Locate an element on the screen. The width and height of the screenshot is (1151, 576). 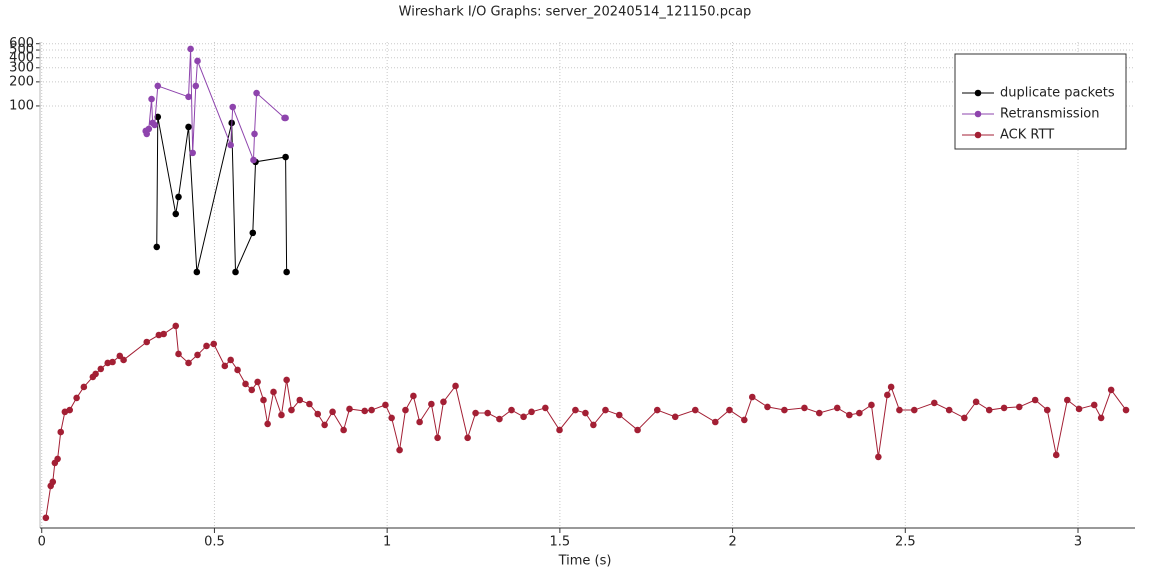
x-tick-label: 1.5 is located at coordinates (560, 542).